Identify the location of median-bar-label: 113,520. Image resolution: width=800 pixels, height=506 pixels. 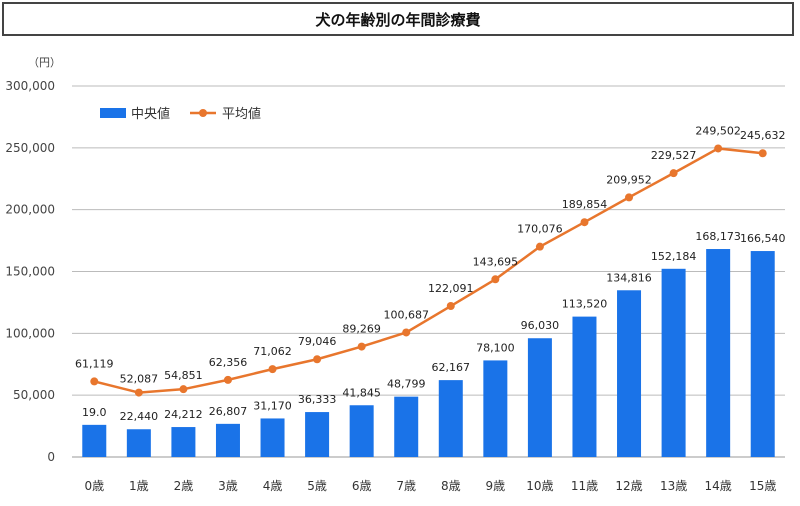
(585, 304).